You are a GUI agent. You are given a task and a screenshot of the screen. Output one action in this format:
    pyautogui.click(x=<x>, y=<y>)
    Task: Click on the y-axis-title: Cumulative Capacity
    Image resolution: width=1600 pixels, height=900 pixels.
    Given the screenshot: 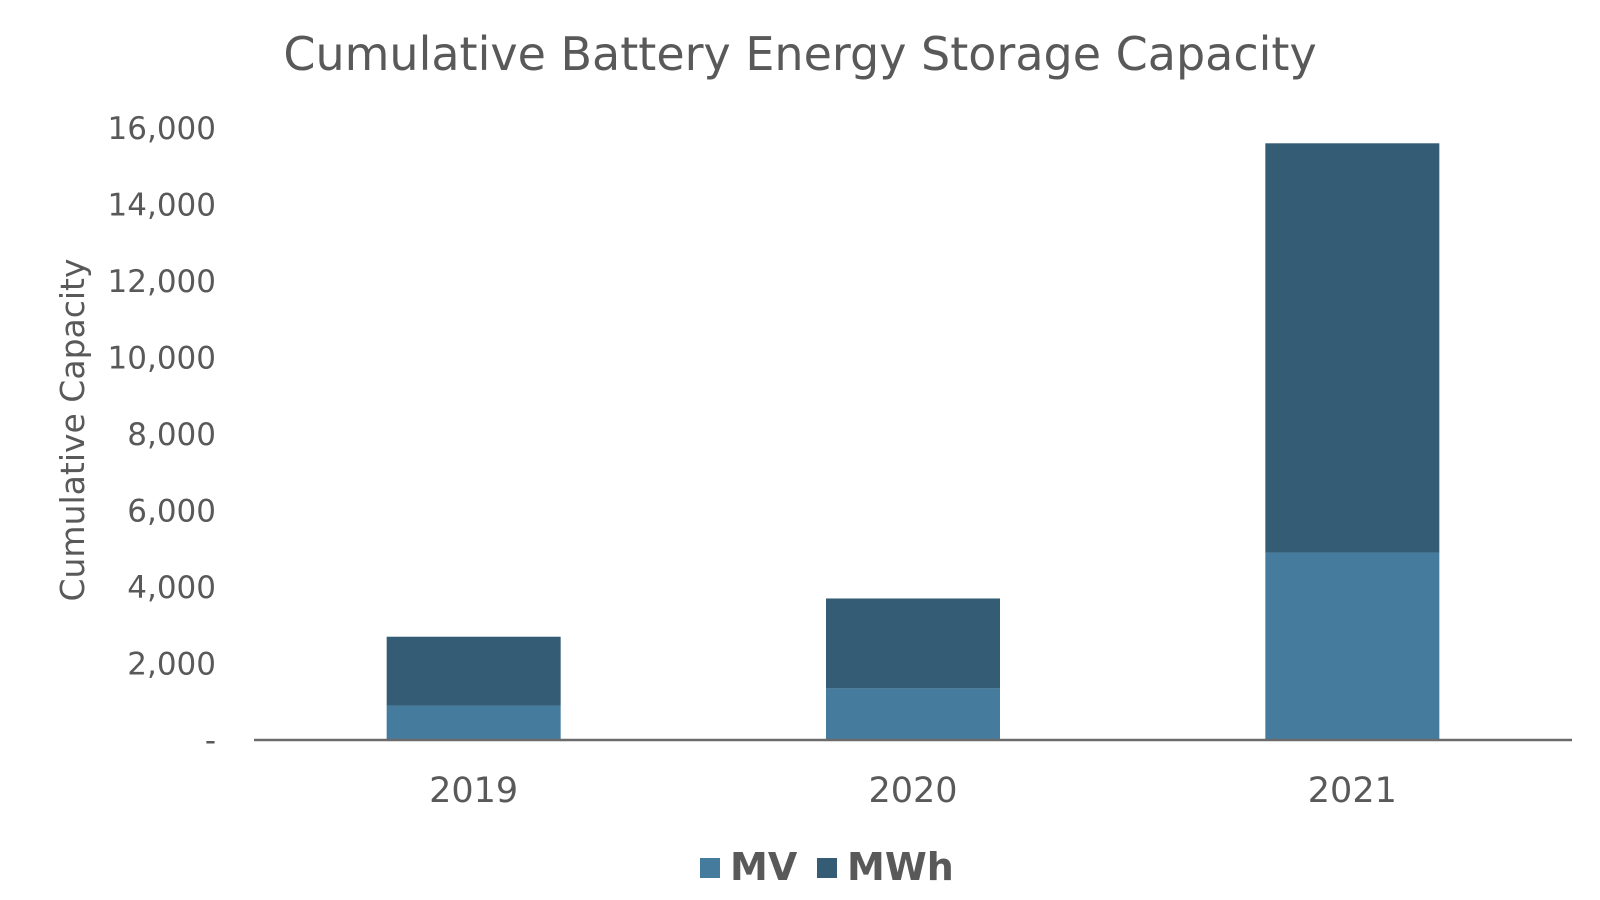 What is the action you would take?
    pyautogui.click(x=72, y=429)
    